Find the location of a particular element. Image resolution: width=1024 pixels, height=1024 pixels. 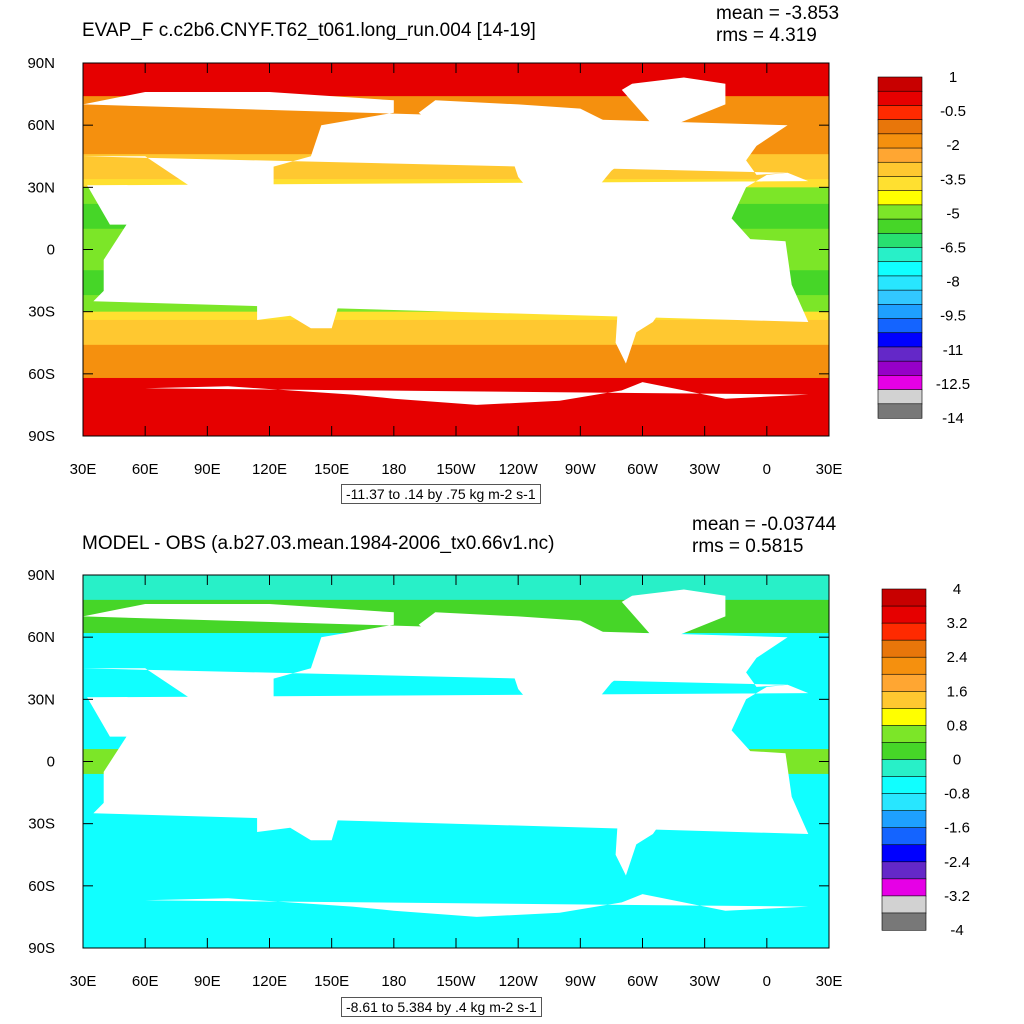

y-tick-label: 30N is located at coordinates (41, 699).